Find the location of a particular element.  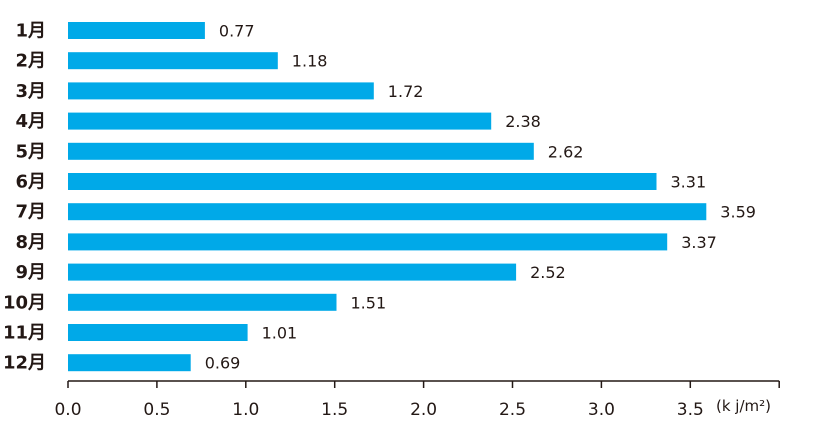

category-label-12: 12月 is located at coordinates (24, 363).